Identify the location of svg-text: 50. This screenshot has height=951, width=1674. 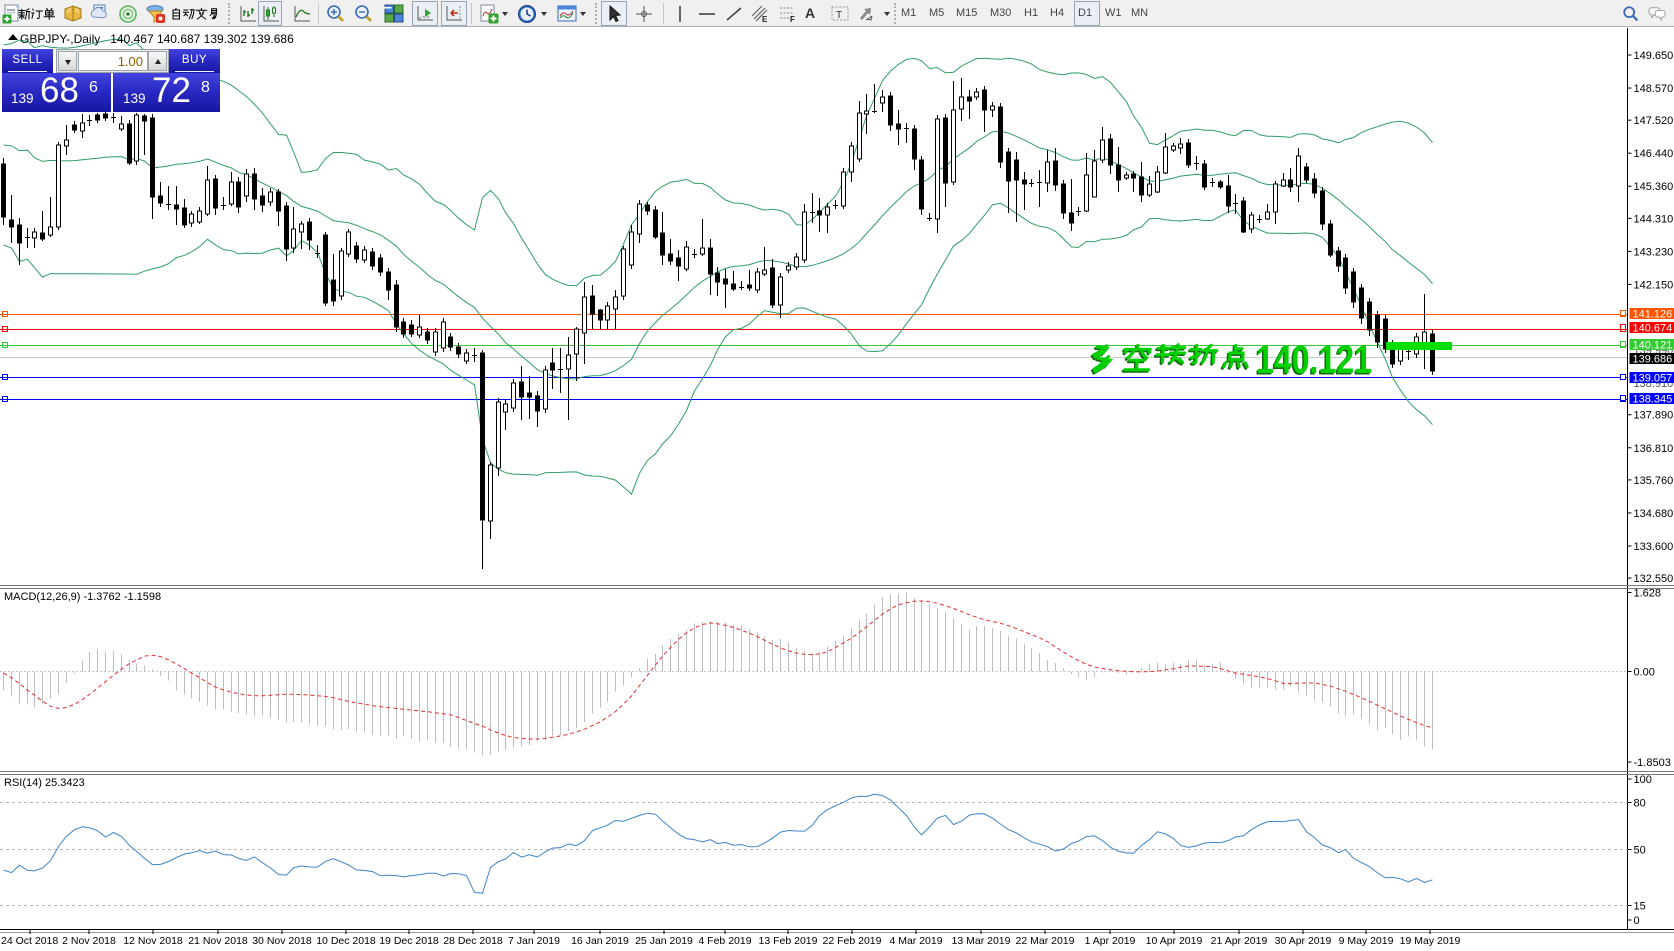
(1640, 851).